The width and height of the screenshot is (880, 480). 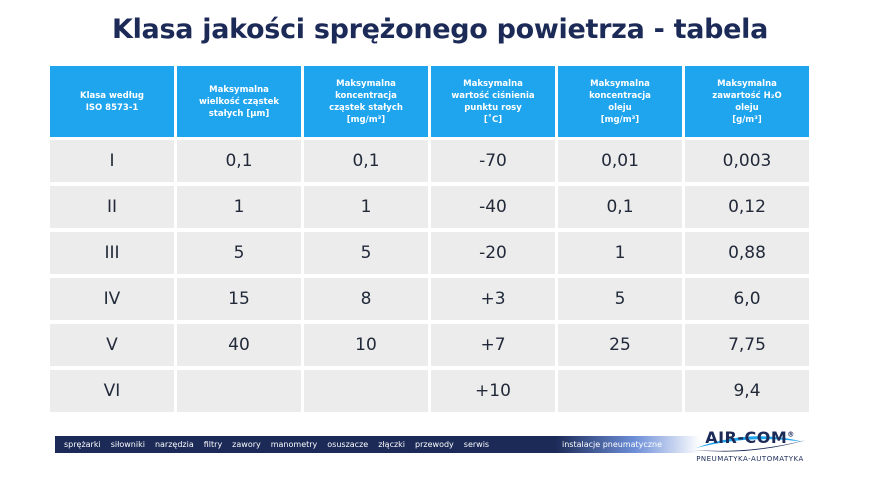 What do you see at coordinates (366, 95) in the screenshot?
I see `header-particle-concentration-line2: koncentracja` at bounding box center [366, 95].